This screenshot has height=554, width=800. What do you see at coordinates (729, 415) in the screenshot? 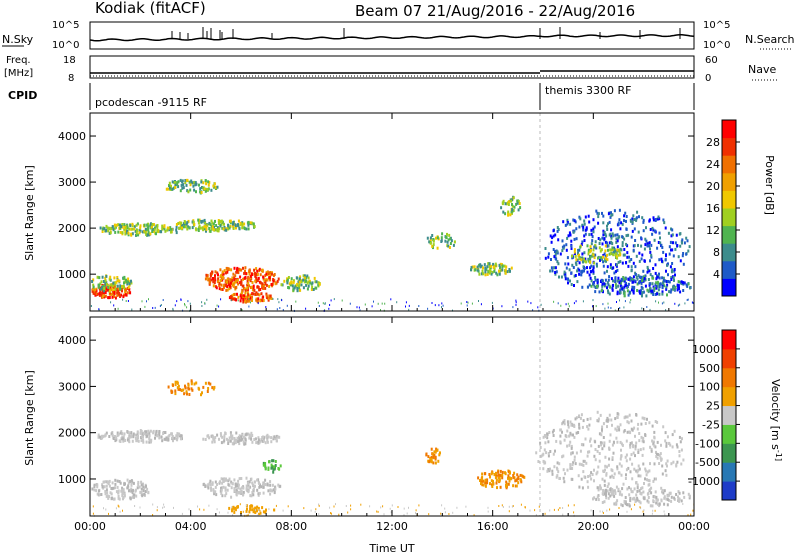
I see `velocity-colorbar-swatch` at bounding box center [729, 415].